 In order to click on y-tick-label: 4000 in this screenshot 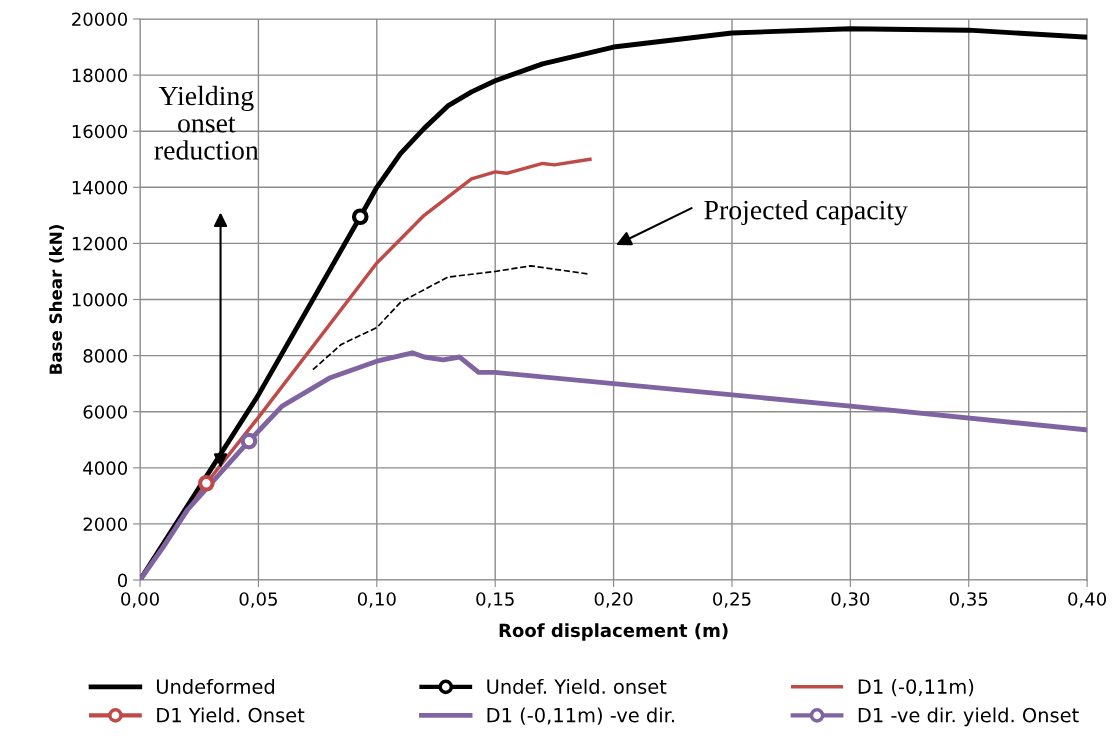, I will do `click(105, 468)`.